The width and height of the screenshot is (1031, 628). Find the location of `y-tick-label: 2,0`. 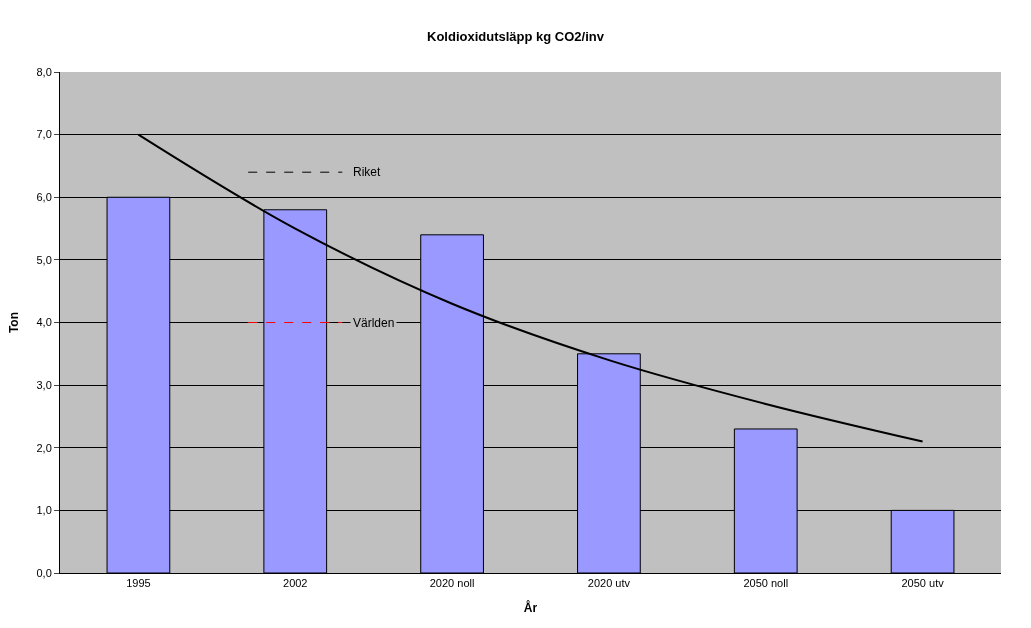

y-tick-label: 2,0 is located at coordinates (44, 447).